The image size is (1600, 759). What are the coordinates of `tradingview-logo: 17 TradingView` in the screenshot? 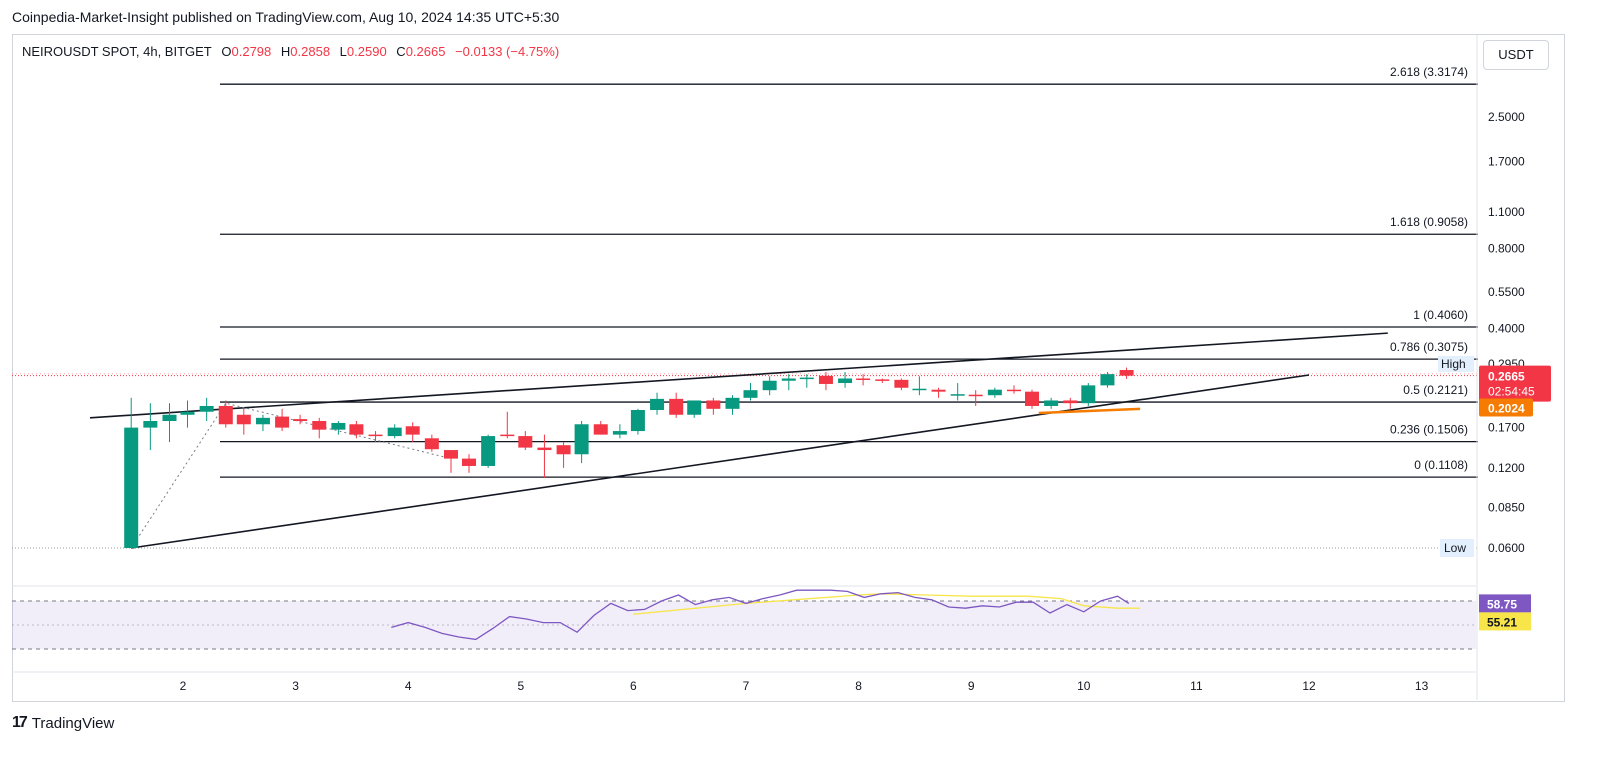 It's located at (63, 723).